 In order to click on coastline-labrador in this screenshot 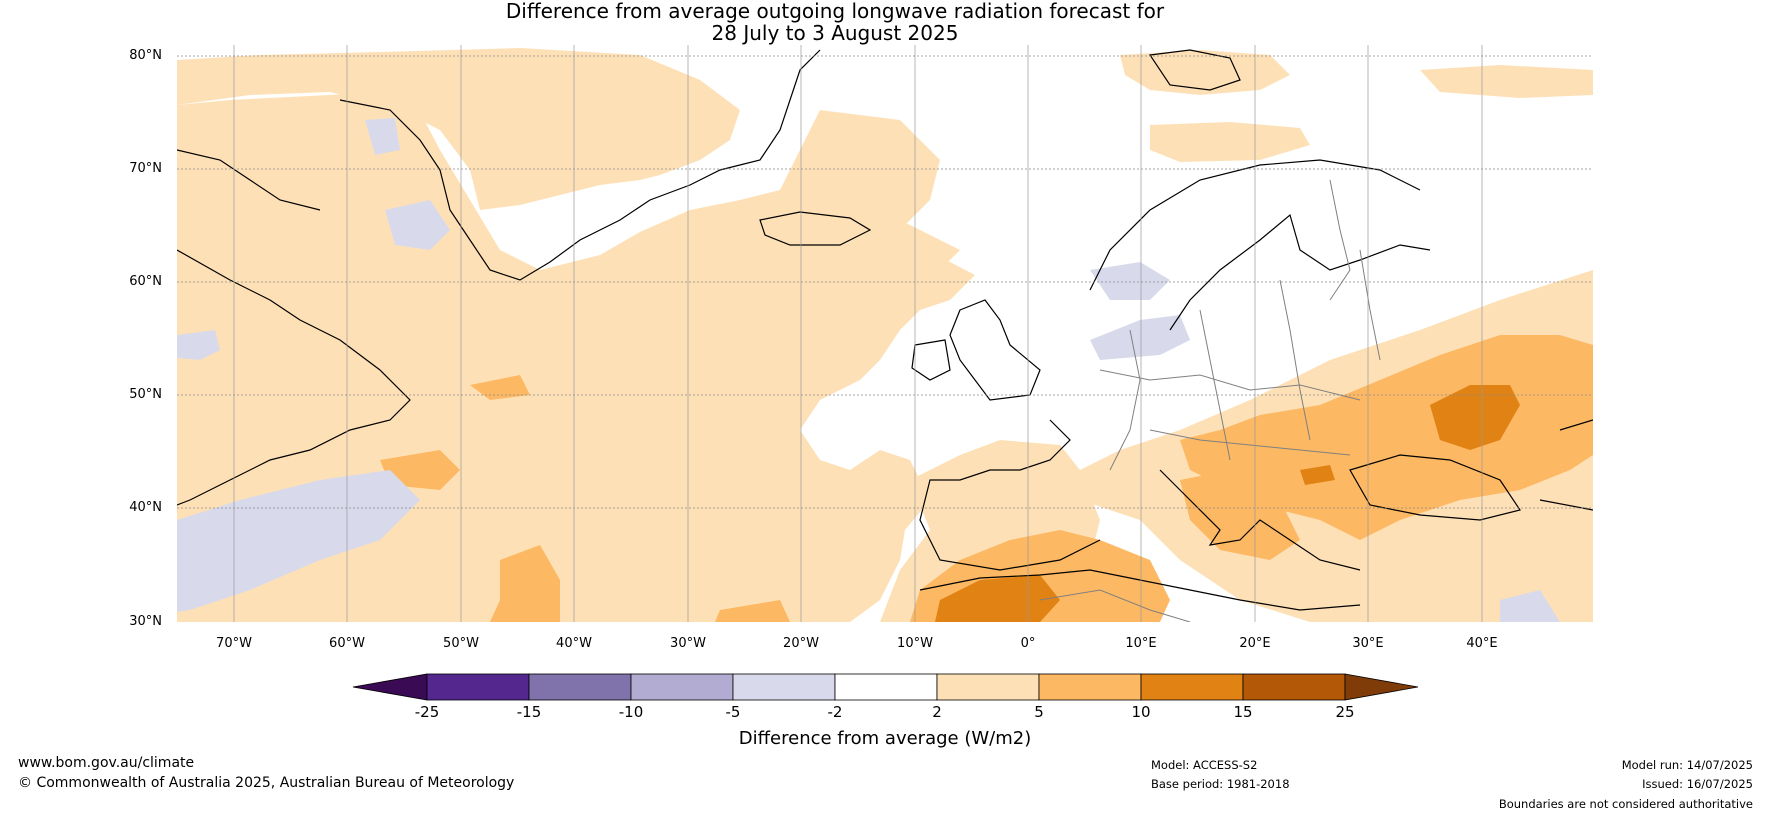, I will do `click(294, 377)`.